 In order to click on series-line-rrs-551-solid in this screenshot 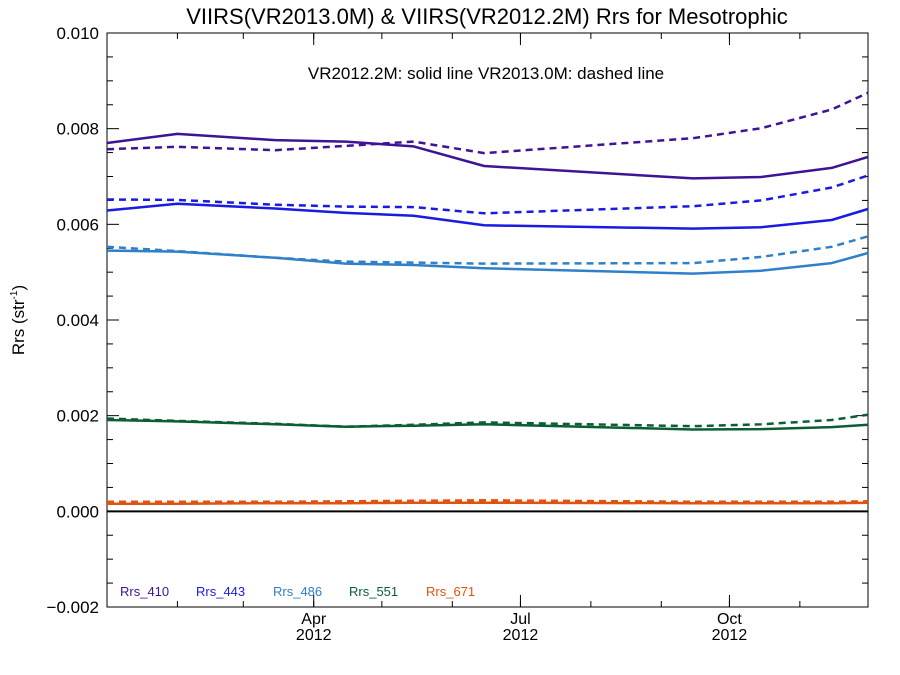, I will do `click(487, 424)`.